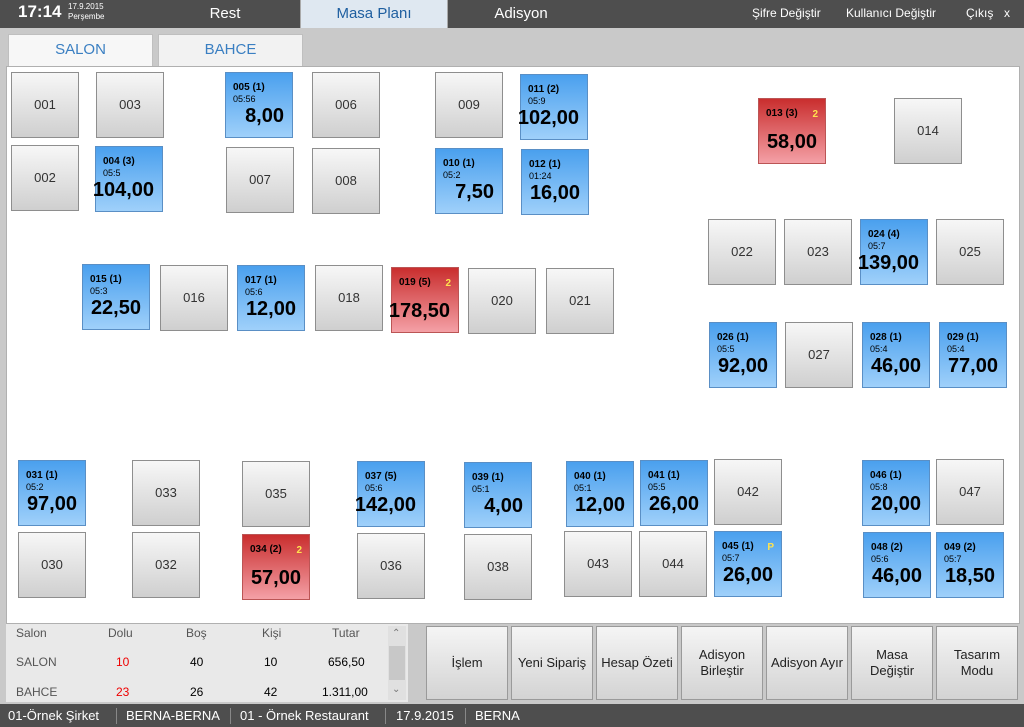 This screenshot has height=727, width=1024. Describe the element at coordinates (116, 297) in the screenshot. I see `table-015: 015 (1) 05:3 22,50` at that location.